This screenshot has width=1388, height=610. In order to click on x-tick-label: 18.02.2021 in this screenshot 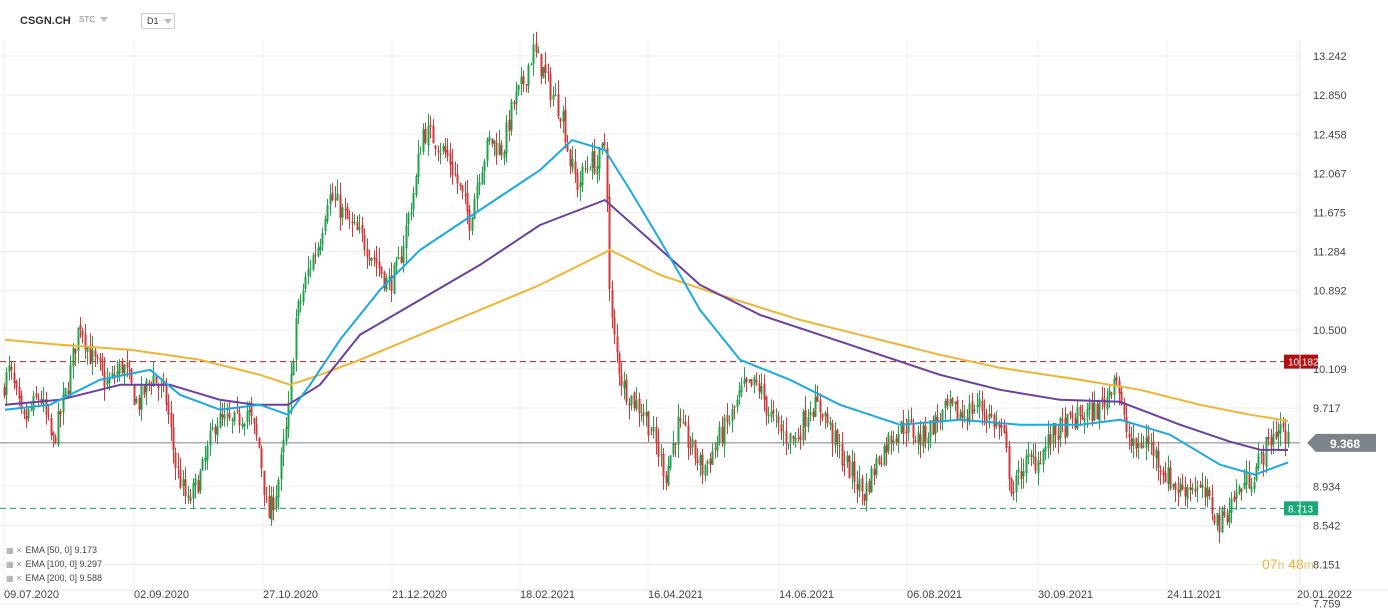, I will do `click(547, 595)`.